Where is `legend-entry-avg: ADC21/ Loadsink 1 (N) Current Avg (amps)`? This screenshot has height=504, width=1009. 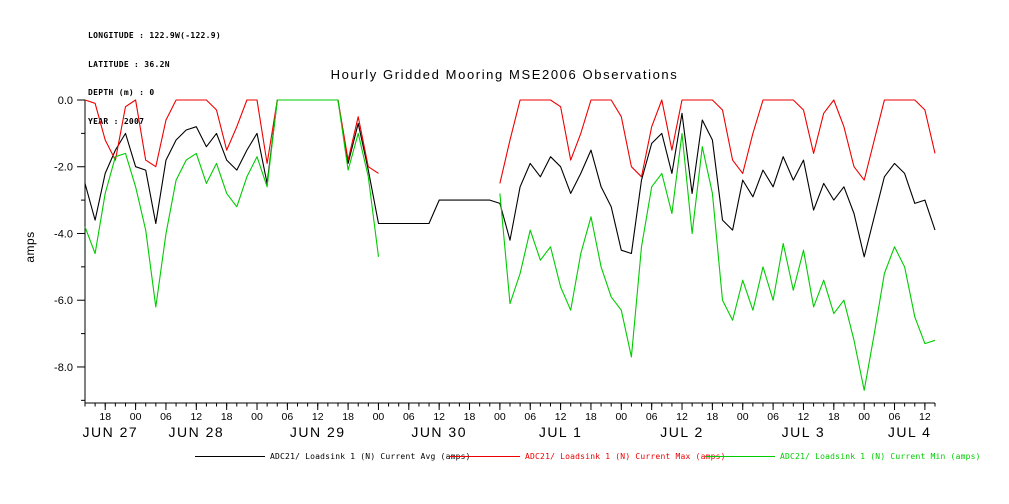
legend-entry-avg: ADC21/ Loadsink 1 (N) Current Avg (amps) is located at coordinates (333, 456).